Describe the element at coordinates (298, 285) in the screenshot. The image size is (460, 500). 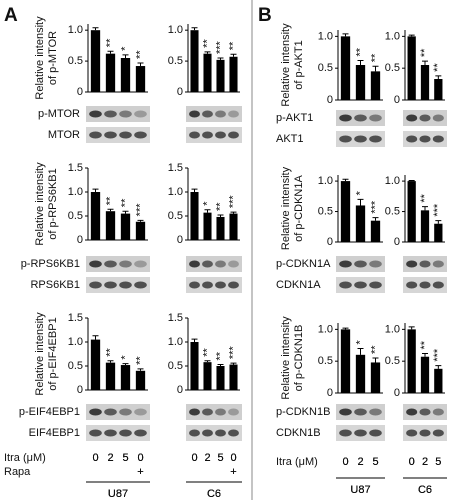
I see `blot-label: CDKN1A` at that location.